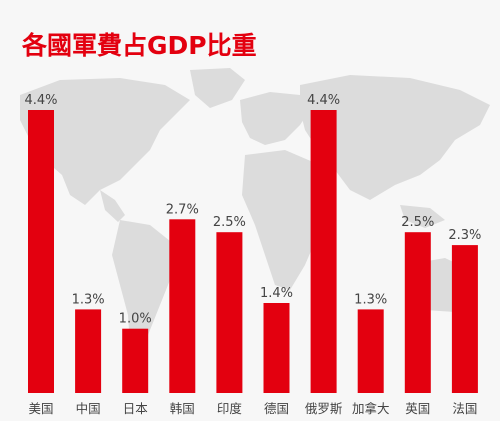 This screenshot has height=421, width=500. What do you see at coordinates (417, 408) in the screenshot?
I see `category-label-8: 英国` at bounding box center [417, 408].